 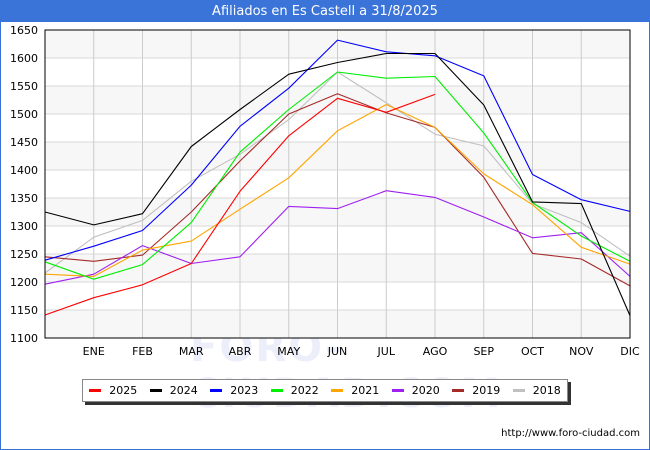 I want to click on legend-item-2024: 2024, so click(x=173, y=390).